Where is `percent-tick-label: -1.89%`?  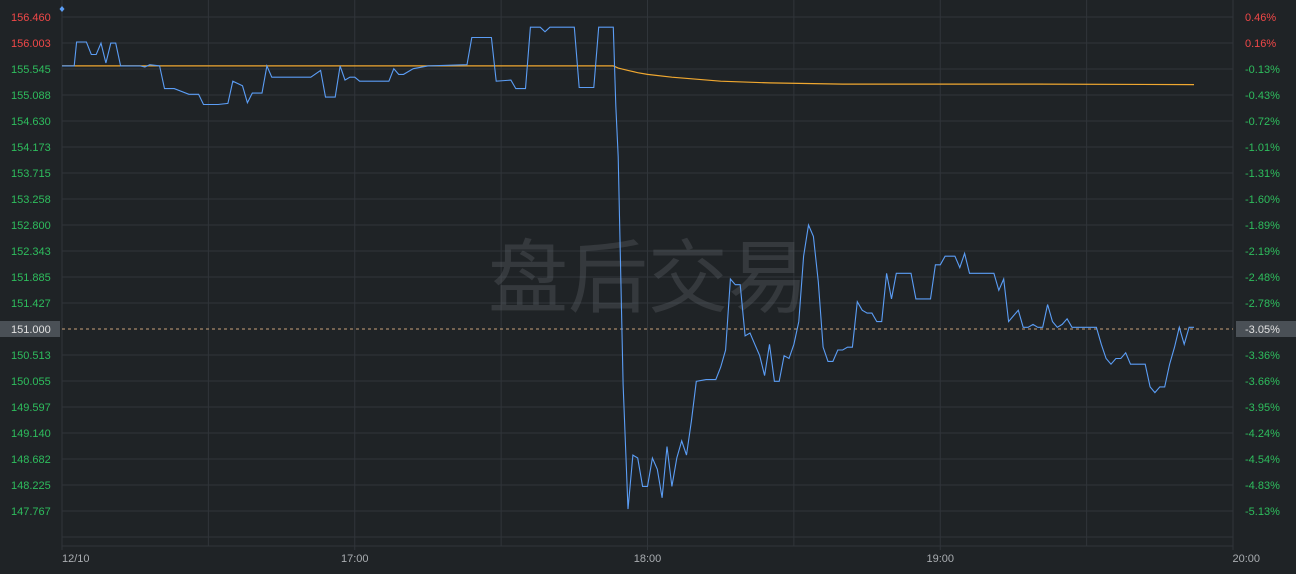 percent-tick-label: -1.89% is located at coordinates (1262, 226).